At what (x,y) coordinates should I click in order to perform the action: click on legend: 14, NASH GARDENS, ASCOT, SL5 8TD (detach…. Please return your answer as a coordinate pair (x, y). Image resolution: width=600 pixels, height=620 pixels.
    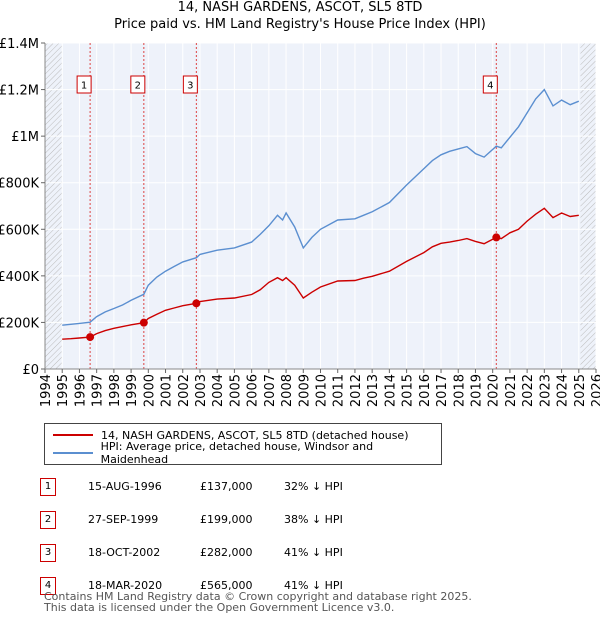
    Looking at the image, I should click on (243, 444).